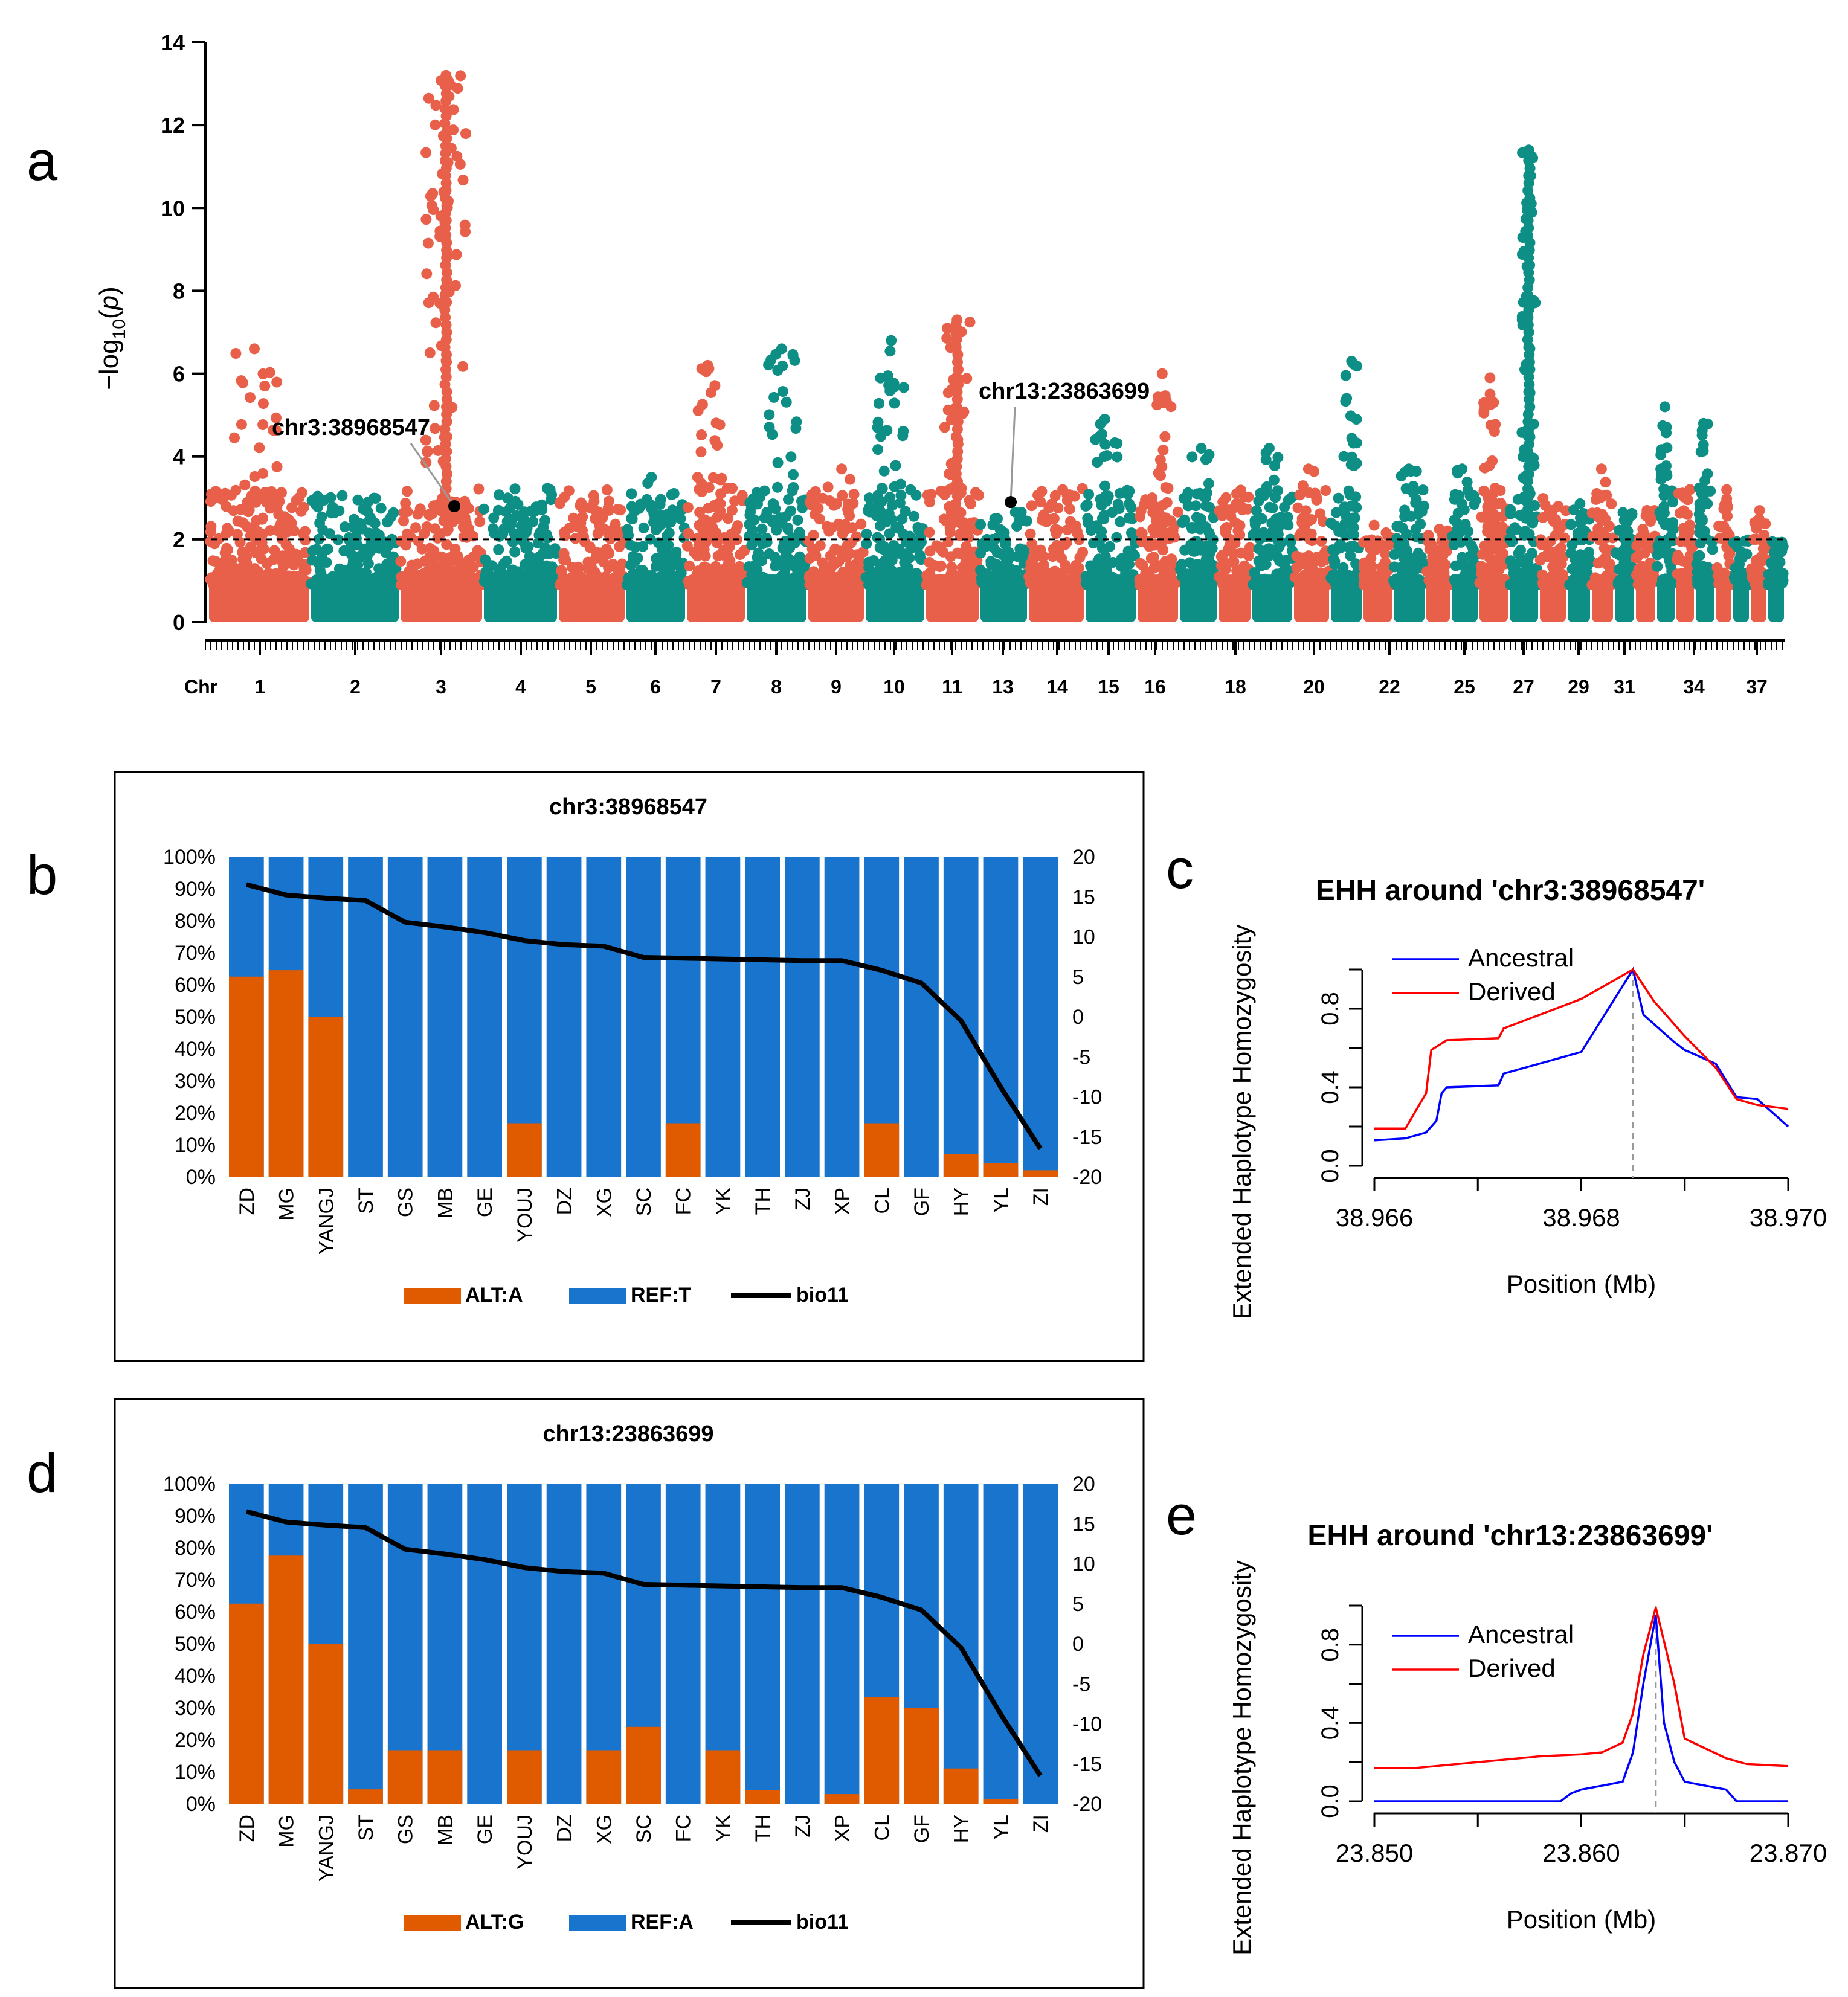 The image size is (1848, 1997). What do you see at coordinates (644, 1016) in the screenshot?
I see `bio11-line` at bounding box center [644, 1016].